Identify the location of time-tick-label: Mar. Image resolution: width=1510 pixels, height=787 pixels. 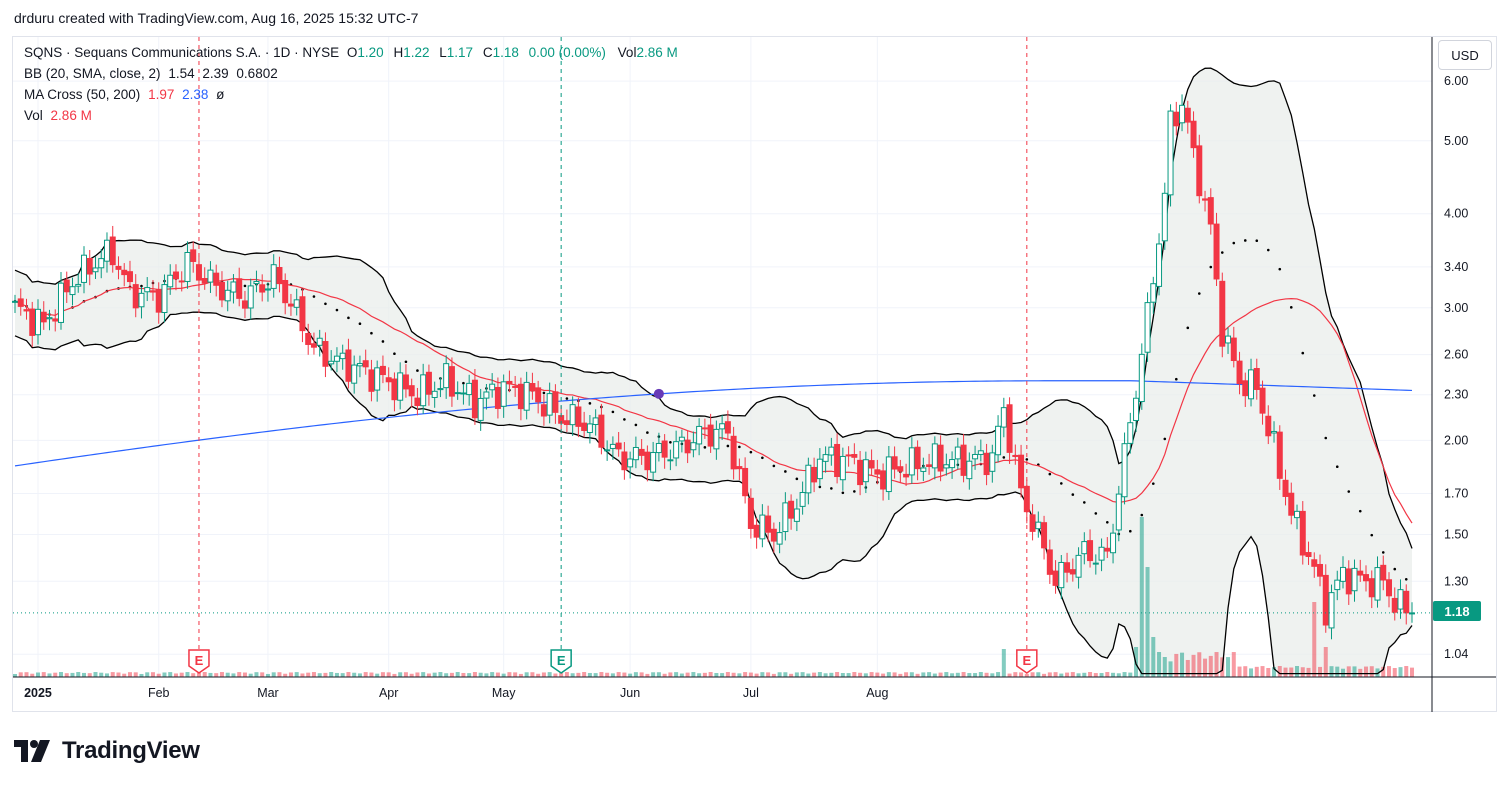
(268, 693).